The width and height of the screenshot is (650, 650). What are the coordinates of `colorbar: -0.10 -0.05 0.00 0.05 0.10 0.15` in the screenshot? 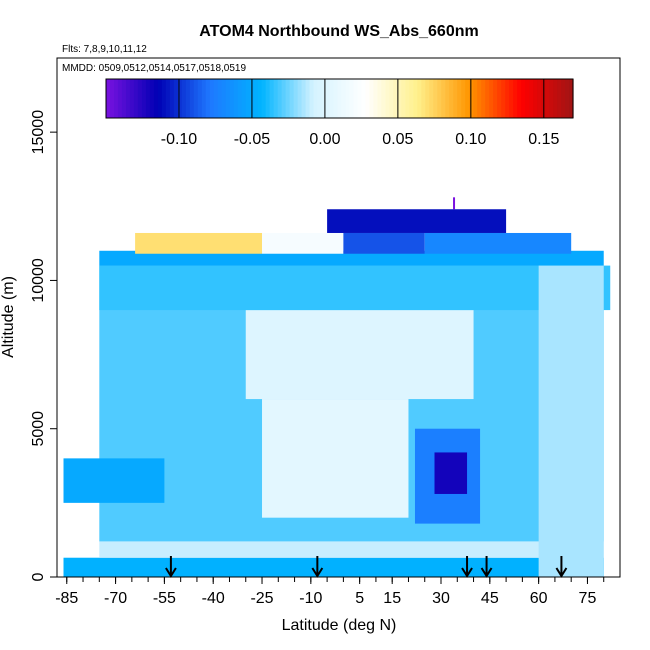 It's located at (339, 113).